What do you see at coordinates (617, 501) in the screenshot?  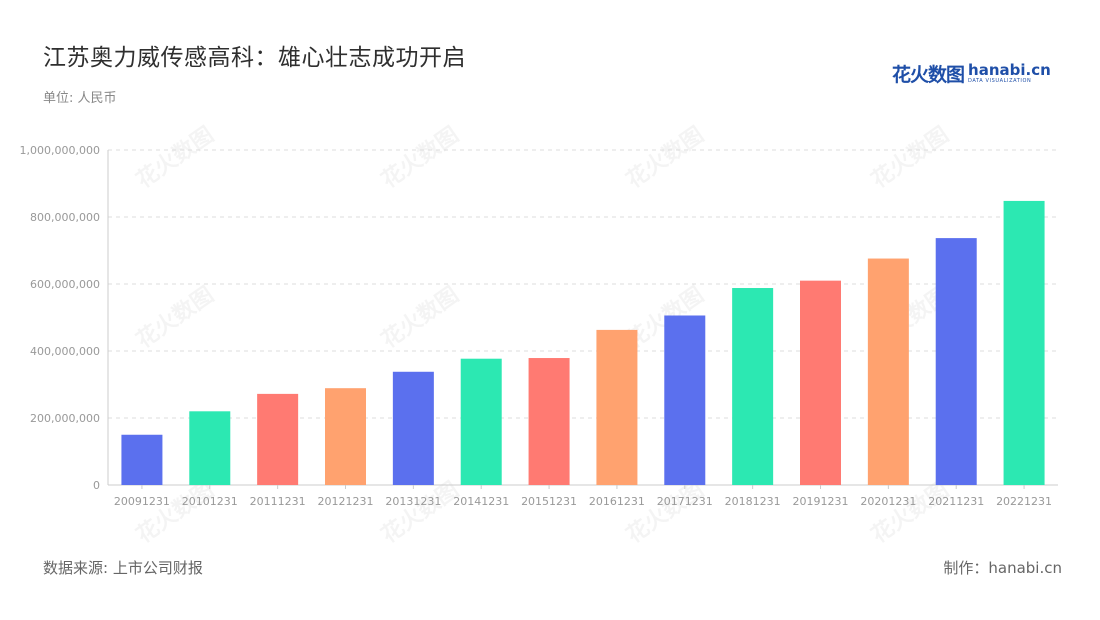 I see `x-tick-label: 20161231` at bounding box center [617, 501].